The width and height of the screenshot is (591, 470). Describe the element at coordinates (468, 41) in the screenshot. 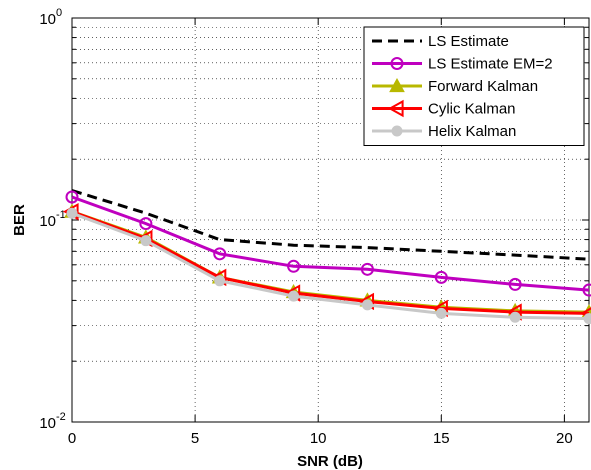

I see `legend-label: LS Estimate` at that location.